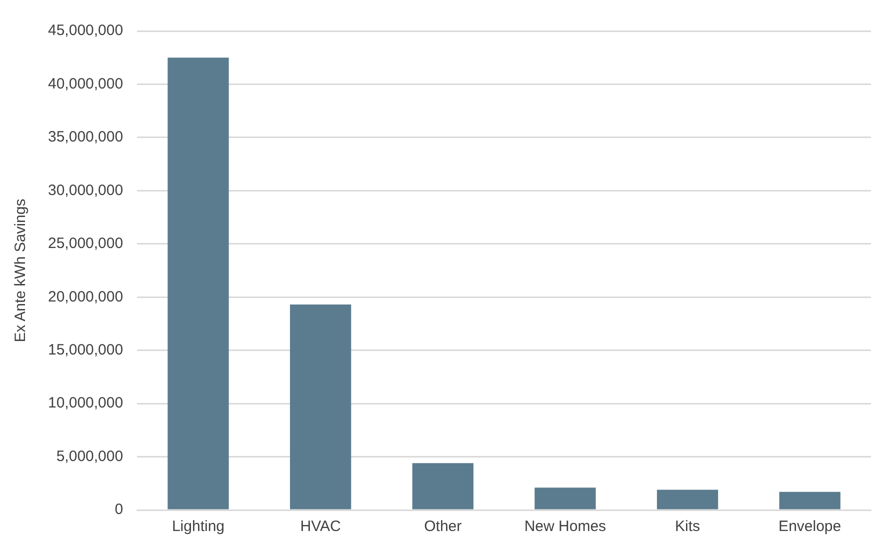 The width and height of the screenshot is (889, 552). What do you see at coordinates (90, 456) in the screenshot?
I see `y-tick-label: 5,000,000` at bounding box center [90, 456].